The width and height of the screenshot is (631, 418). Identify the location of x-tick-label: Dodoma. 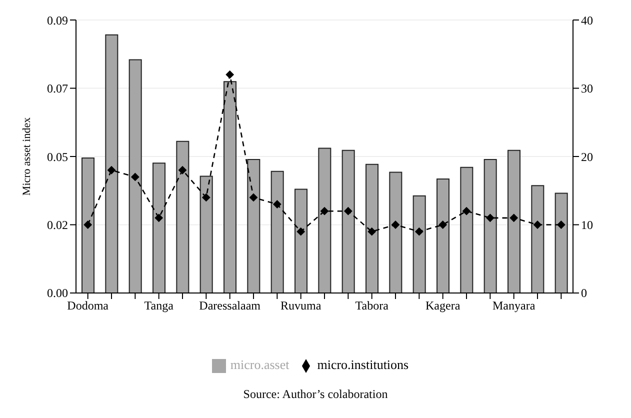
(88, 305).